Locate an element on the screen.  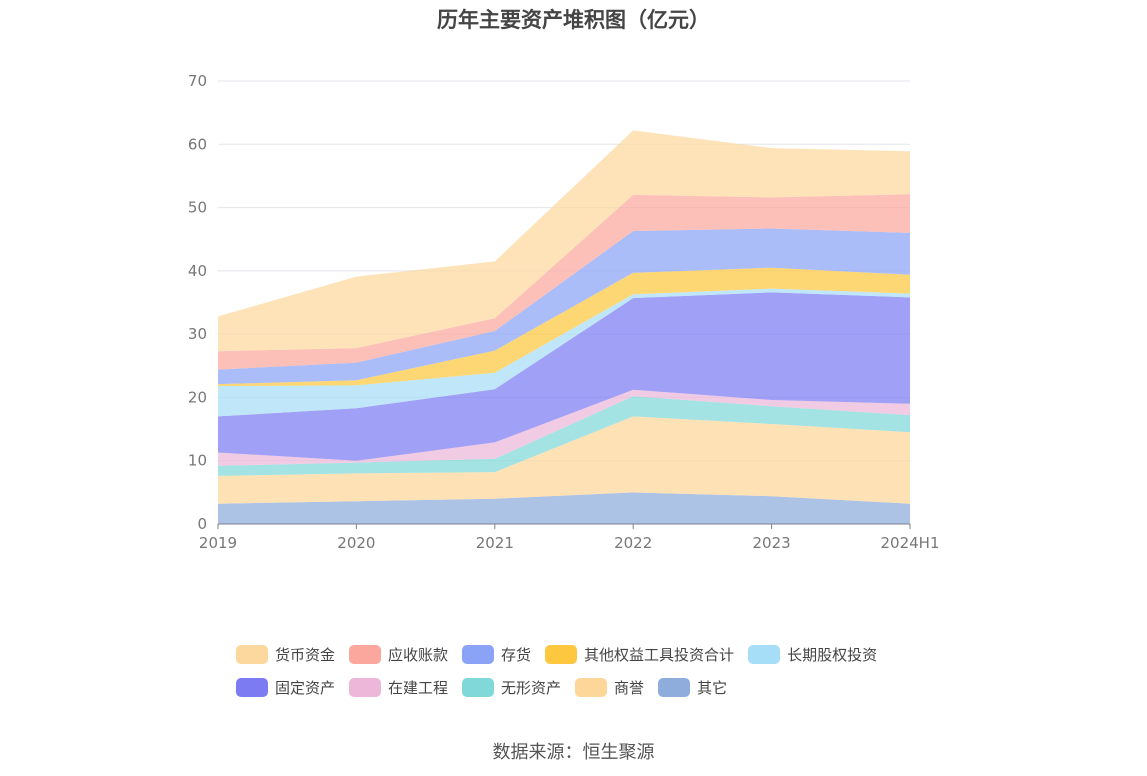
chart-title: 历年主要资产堆积图（亿元） is located at coordinates (573, 20).